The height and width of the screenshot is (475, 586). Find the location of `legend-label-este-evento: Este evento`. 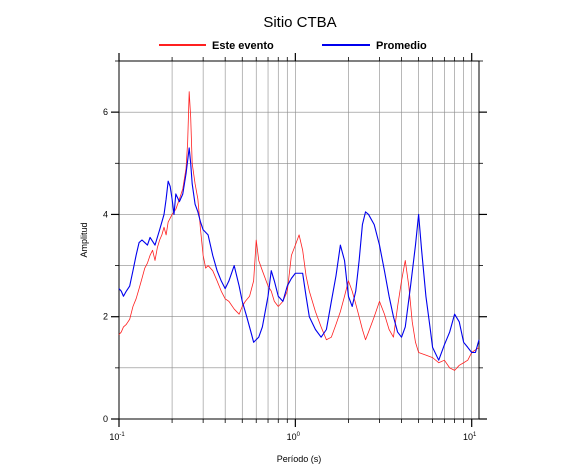

legend-label-este-evento: Este evento is located at coordinates (243, 46).